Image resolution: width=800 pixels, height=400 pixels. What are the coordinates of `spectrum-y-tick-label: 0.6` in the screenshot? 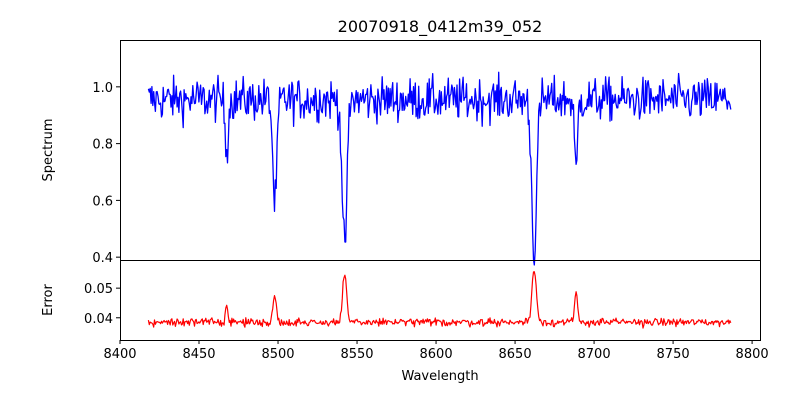 It's located at (102, 201).